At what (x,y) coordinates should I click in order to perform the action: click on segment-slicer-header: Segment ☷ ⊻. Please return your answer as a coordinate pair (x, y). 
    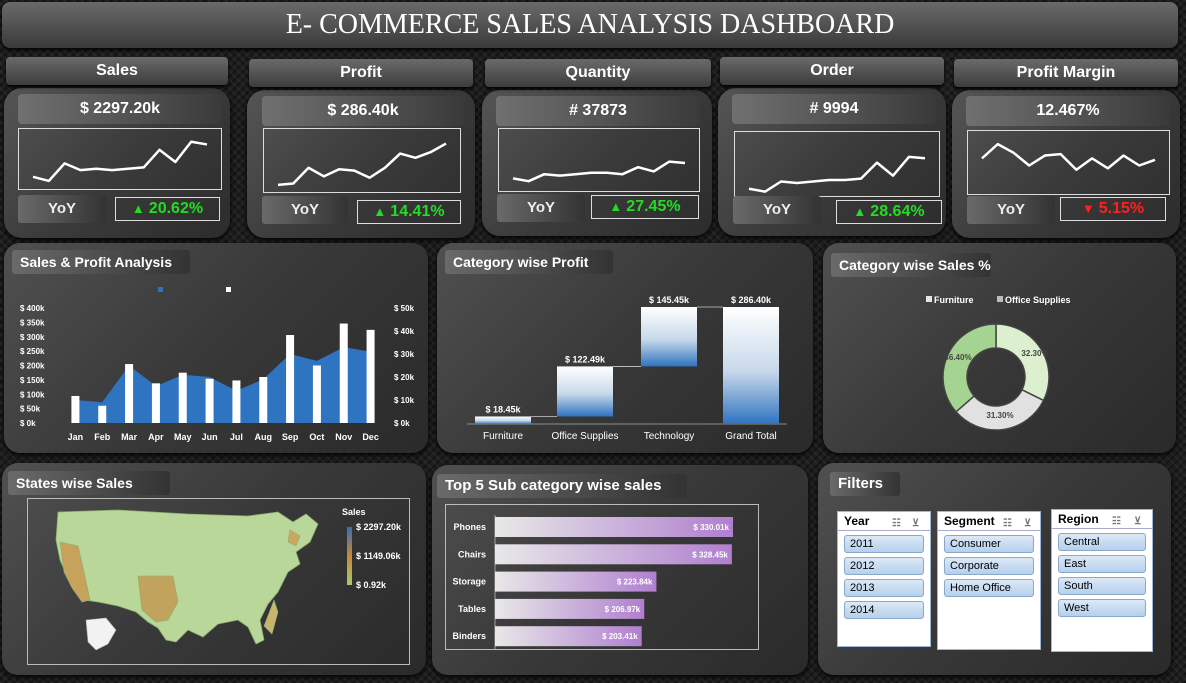
    Looking at the image, I should click on (989, 521).